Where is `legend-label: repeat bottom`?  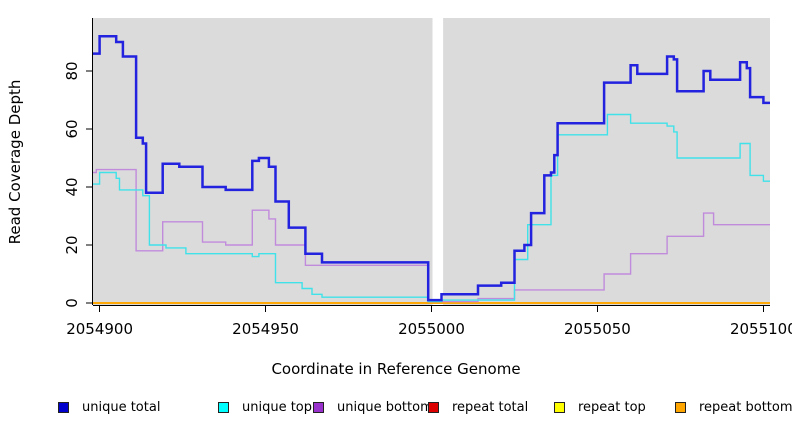 legend-label: repeat bottom is located at coordinates (745, 407).